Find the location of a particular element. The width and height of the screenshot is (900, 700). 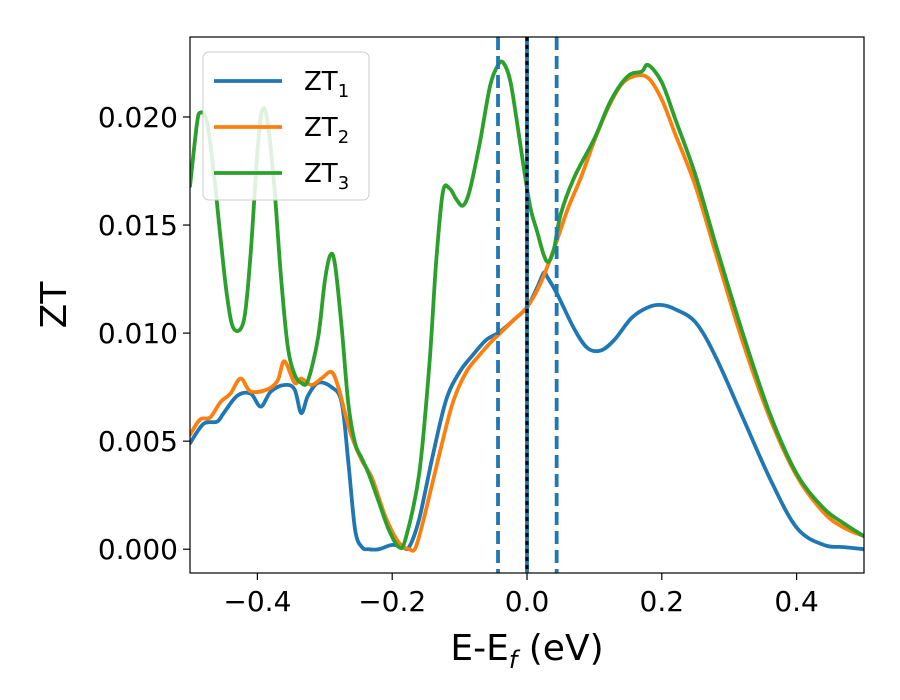

y-axis-ticks: 0.000 0.005 0.010 0.015 0.020 is located at coordinates (144, 333).